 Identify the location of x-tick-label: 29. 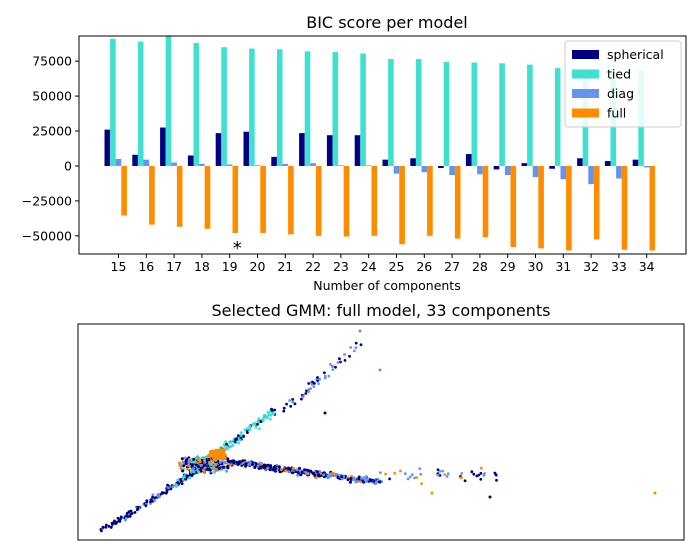
(508, 266).